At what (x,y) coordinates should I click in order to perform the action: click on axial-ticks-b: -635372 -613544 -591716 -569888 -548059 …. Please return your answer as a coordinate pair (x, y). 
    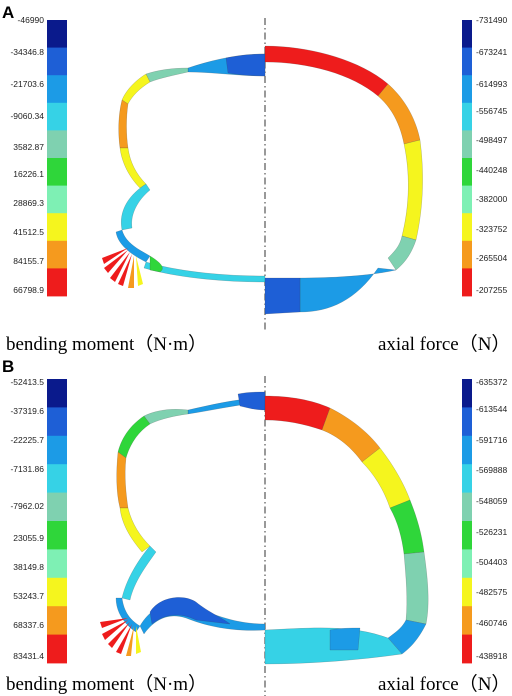
    Looking at the image, I should click on (491, 519).